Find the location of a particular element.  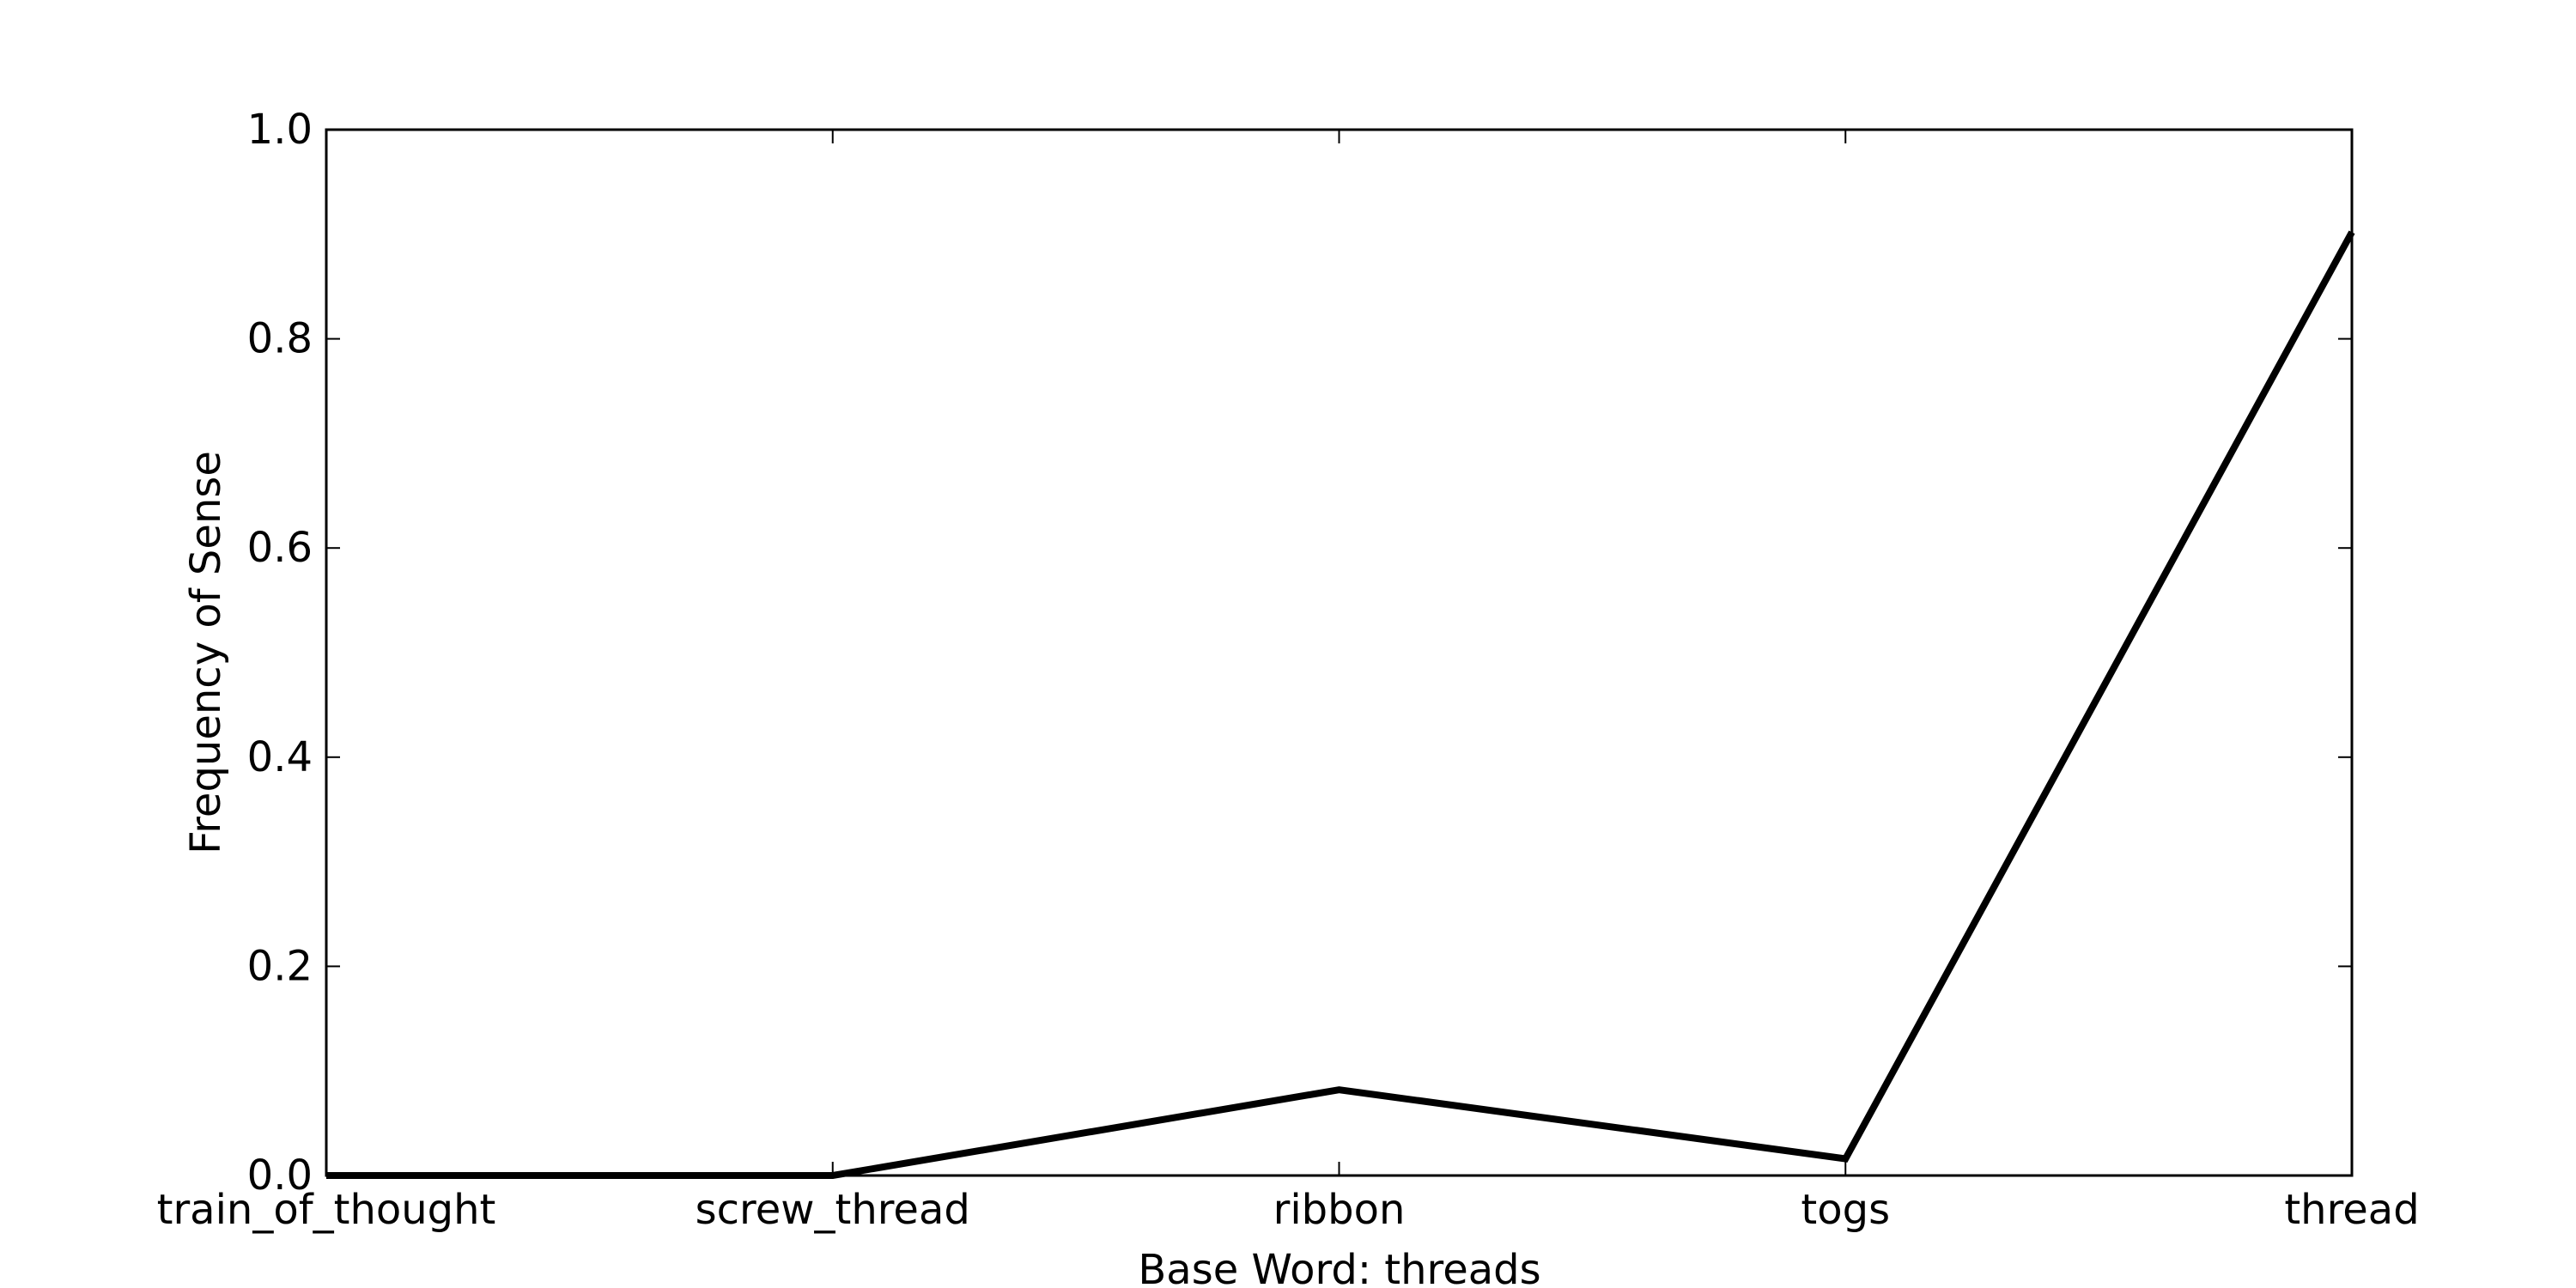

y-tick-label: 0.8 is located at coordinates (280, 339).